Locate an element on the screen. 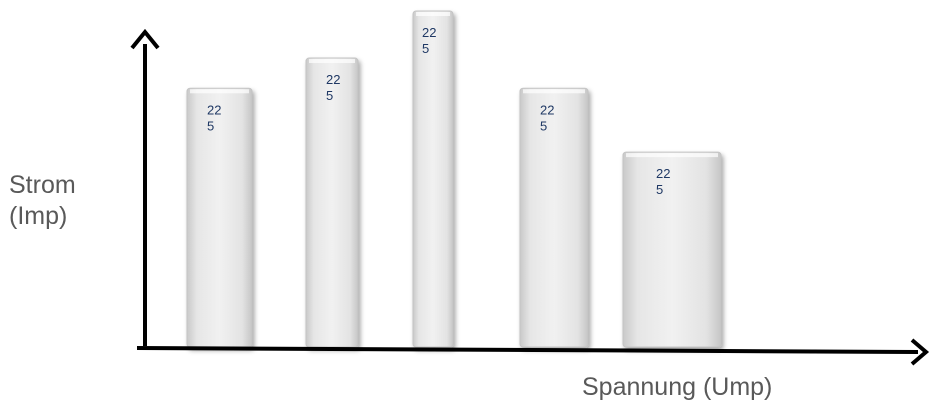 This screenshot has width=931, height=414. y-axis-title-line2: (Imp) is located at coordinates (38, 216).